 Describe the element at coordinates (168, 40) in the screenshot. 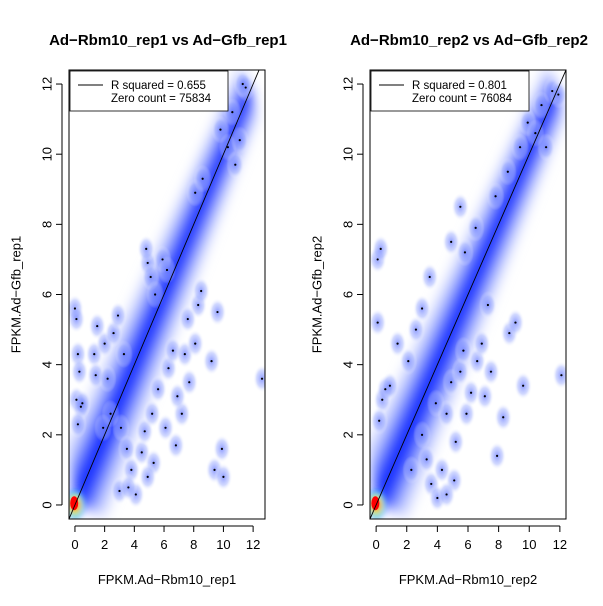

I see `chart-title: Ad−Rbm10_rep1 vs Ad−Gfb_rep1` at that location.